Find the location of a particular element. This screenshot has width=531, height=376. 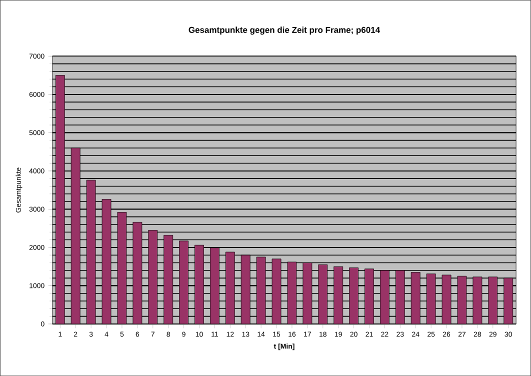

chart-title: Gesamtpunkte gegen die Zeit pro Frame; p6014 is located at coordinates (284, 30).